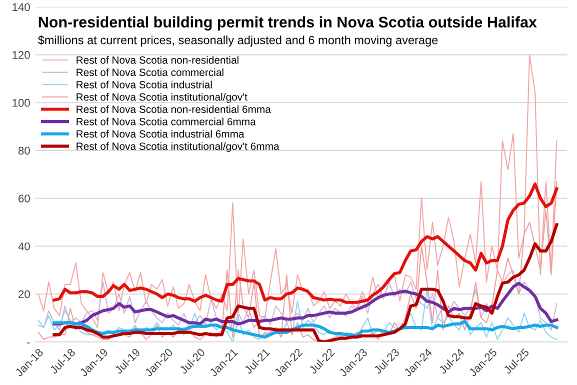 This screenshot has width=577, height=385. Describe the element at coordinates (160, 134) in the screenshot. I see `legend-label: Rest of Nova Scotia industrial 6mma` at that location.